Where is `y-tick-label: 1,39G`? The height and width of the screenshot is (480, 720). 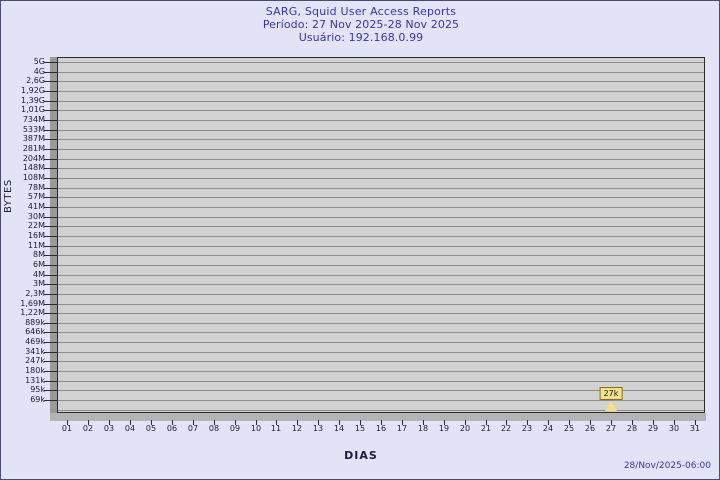
y-tick-label: 1,39G is located at coordinates (32, 100).